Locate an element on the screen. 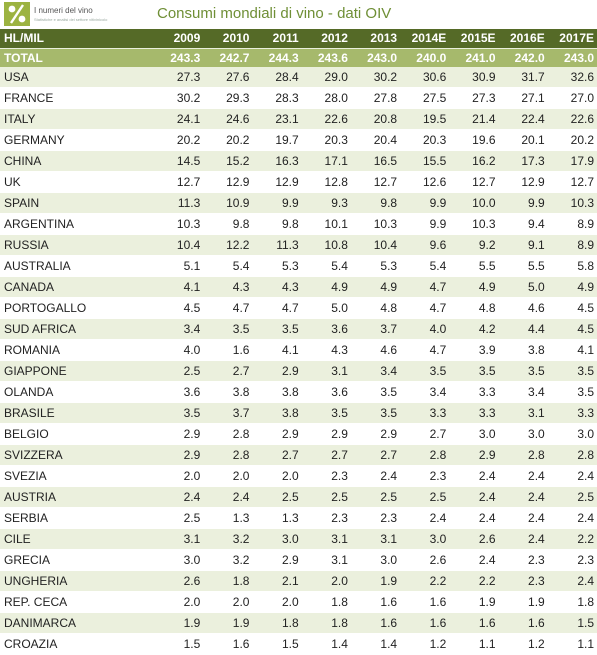 This screenshot has height=655, width=597. table-row: UK 12.7 12.9 12.9 12.8 12.7 12.6 12.7 12.9 12.7 is located at coordinates (298, 182).